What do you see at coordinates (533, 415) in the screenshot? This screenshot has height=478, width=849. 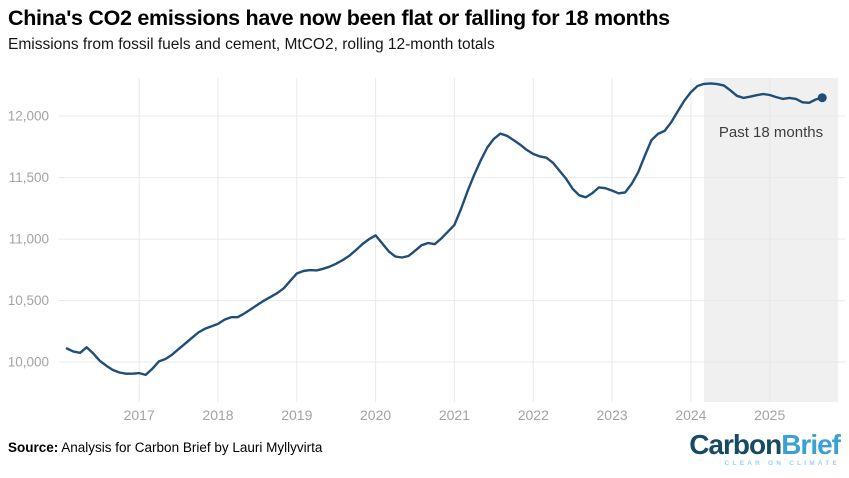 I see `x-tick-label: 2022` at bounding box center [533, 415].